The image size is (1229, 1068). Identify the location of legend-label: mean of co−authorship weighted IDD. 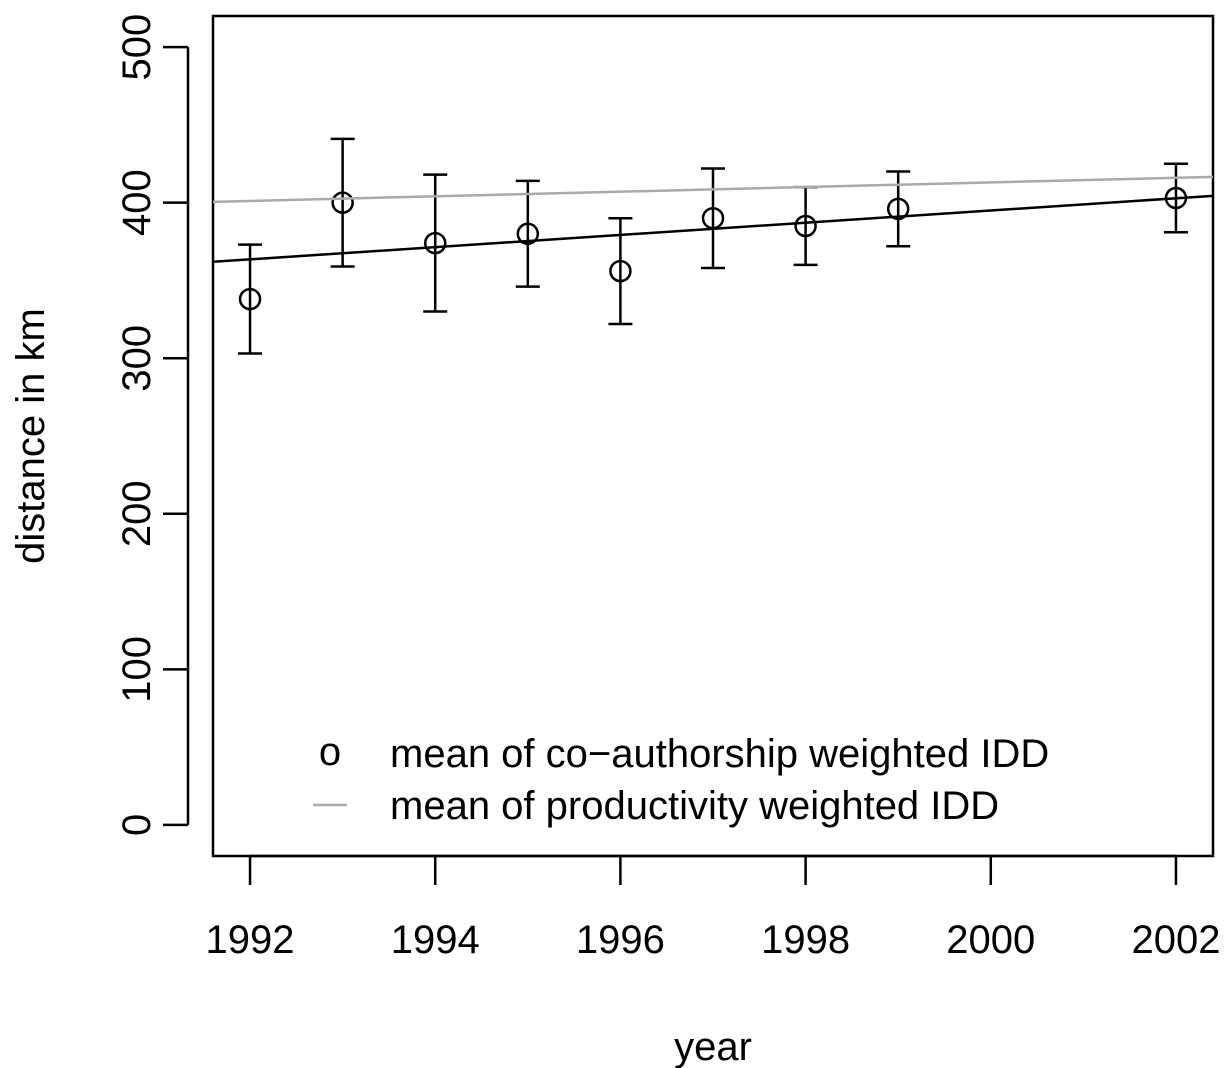
(719, 754).